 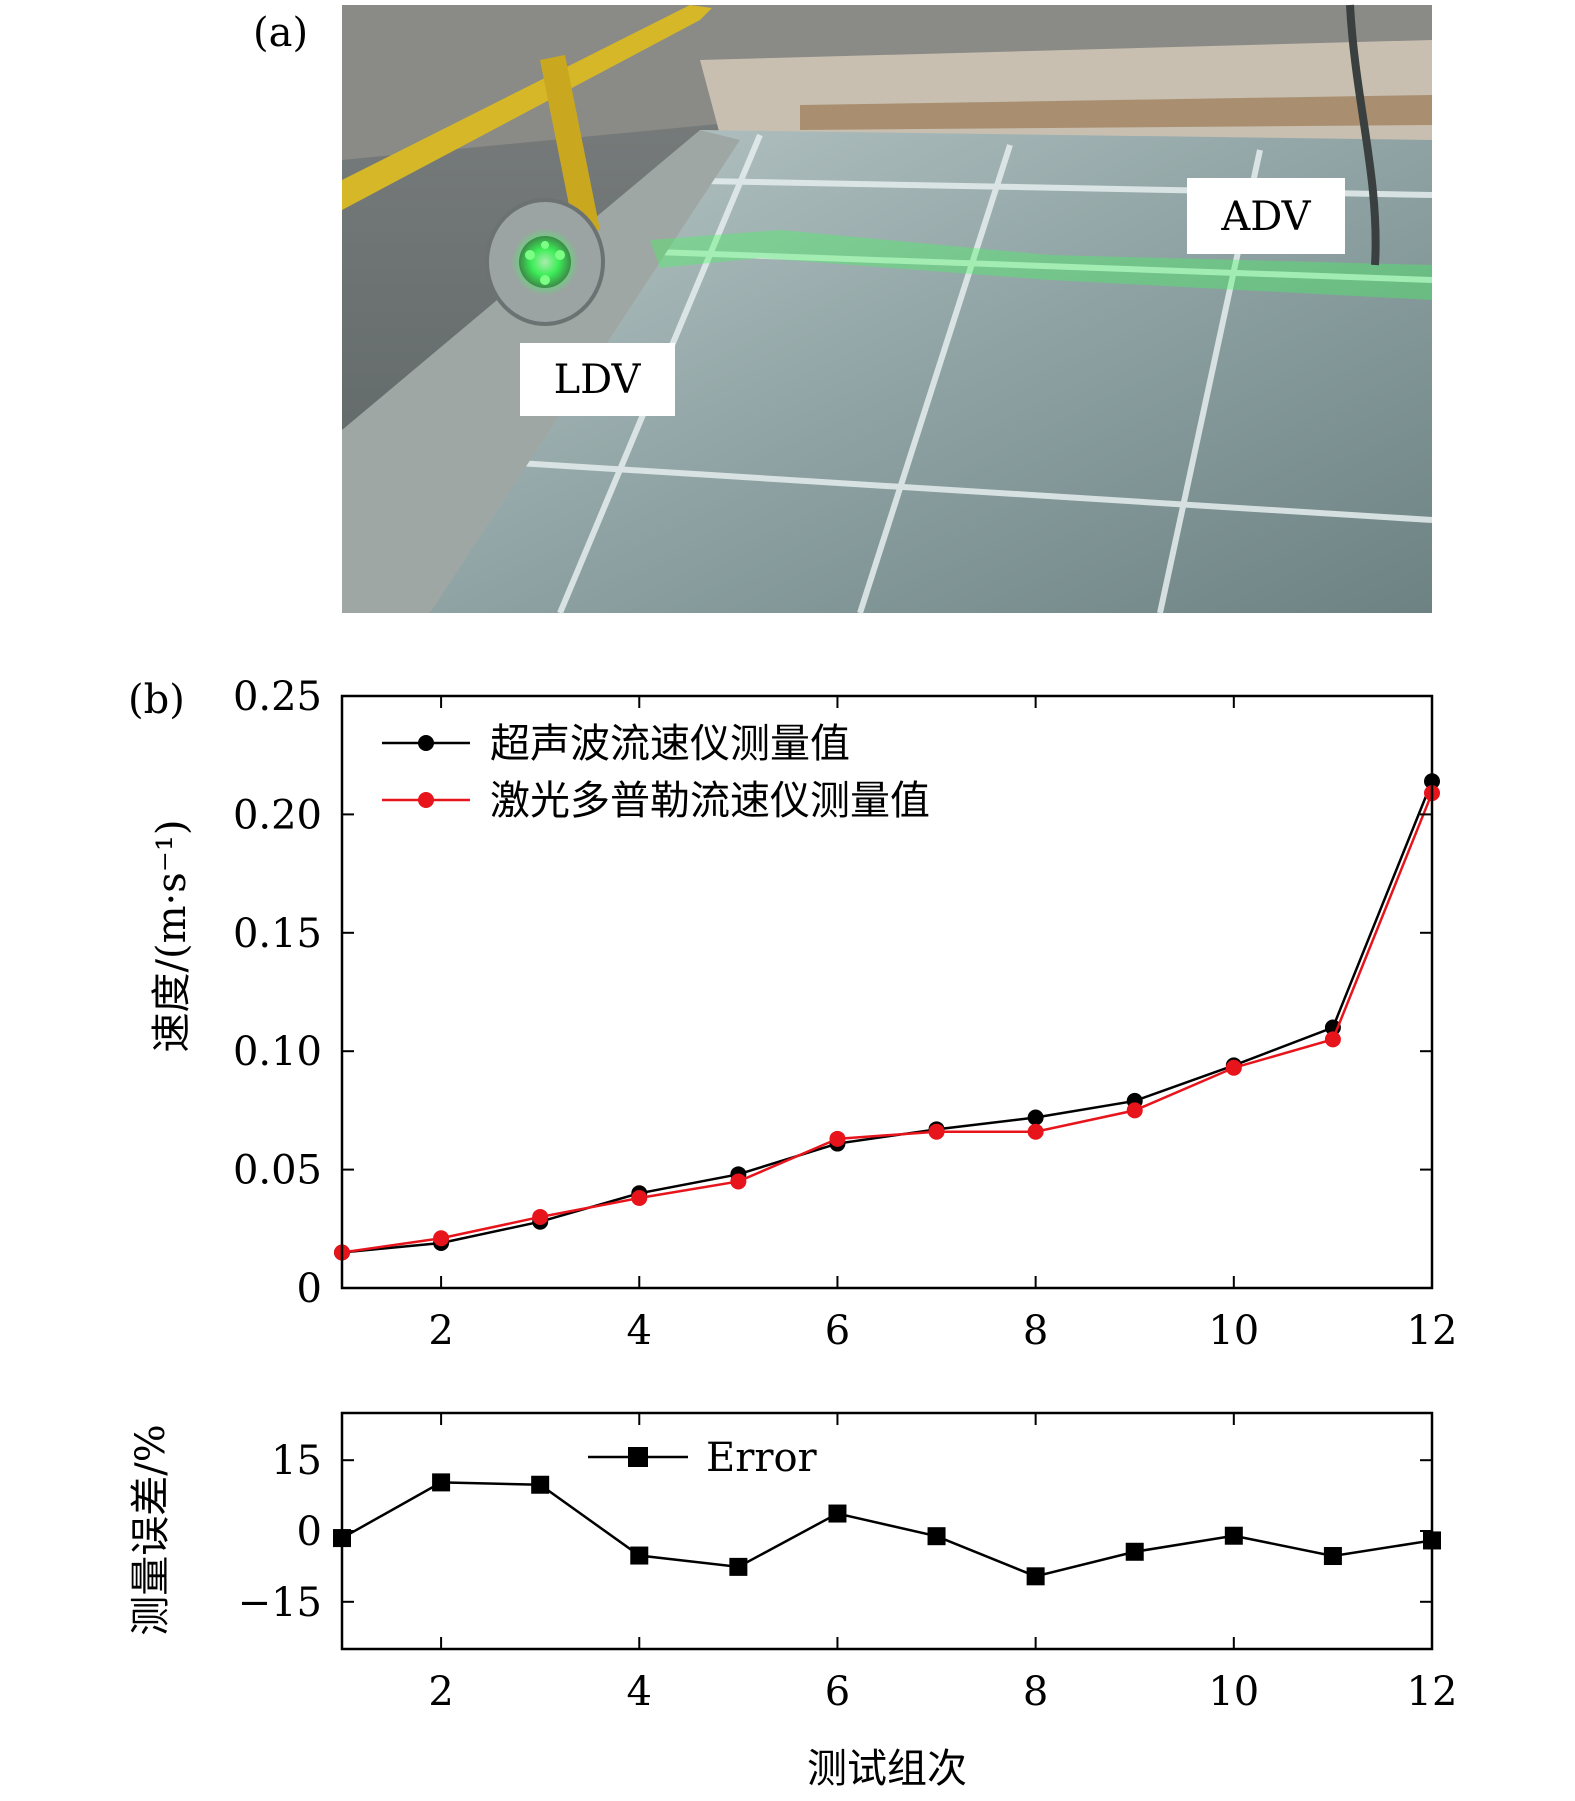 I want to click on adv-callout-box, so click(x=1266, y=216).